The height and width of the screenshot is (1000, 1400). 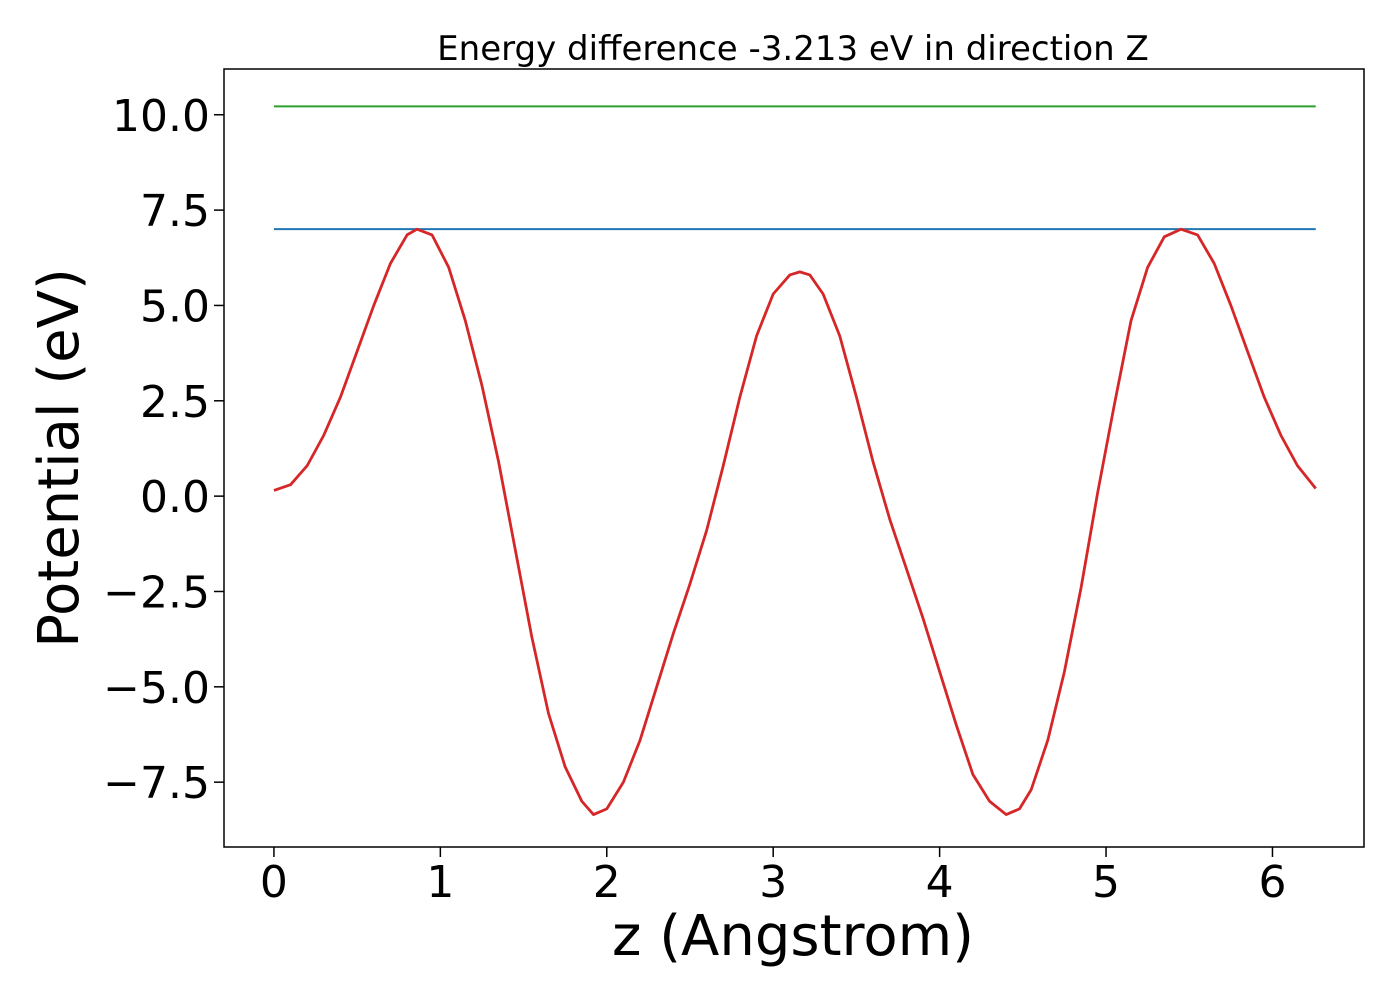 I want to click on y-tick-label: 0.0, so click(x=175, y=497).